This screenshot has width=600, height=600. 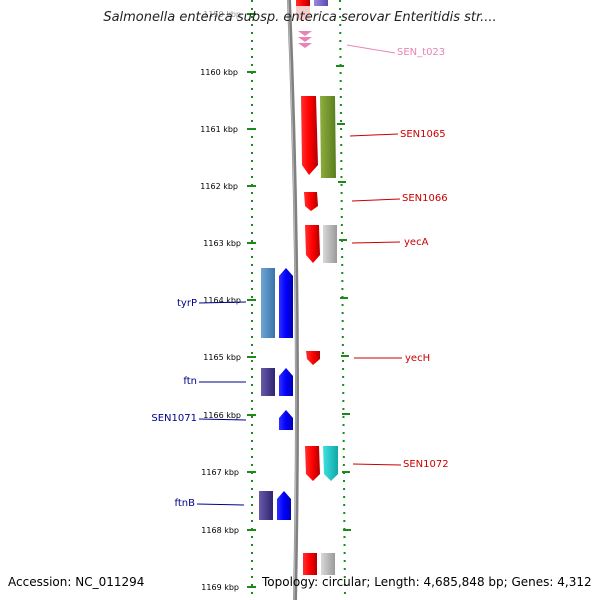 I want to click on ruler-label: 1169 kbp, so click(x=220, y=587).